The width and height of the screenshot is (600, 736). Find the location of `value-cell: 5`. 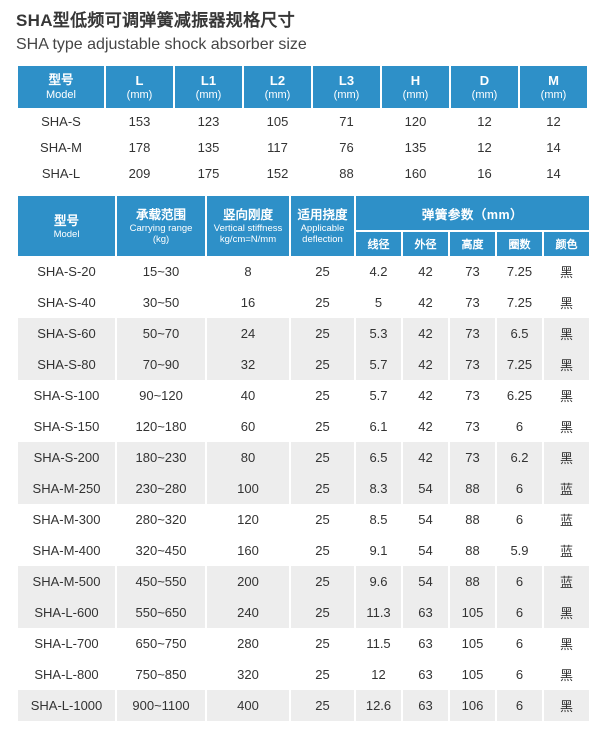

value-cell: 5 is located at coordinates (378, 302).